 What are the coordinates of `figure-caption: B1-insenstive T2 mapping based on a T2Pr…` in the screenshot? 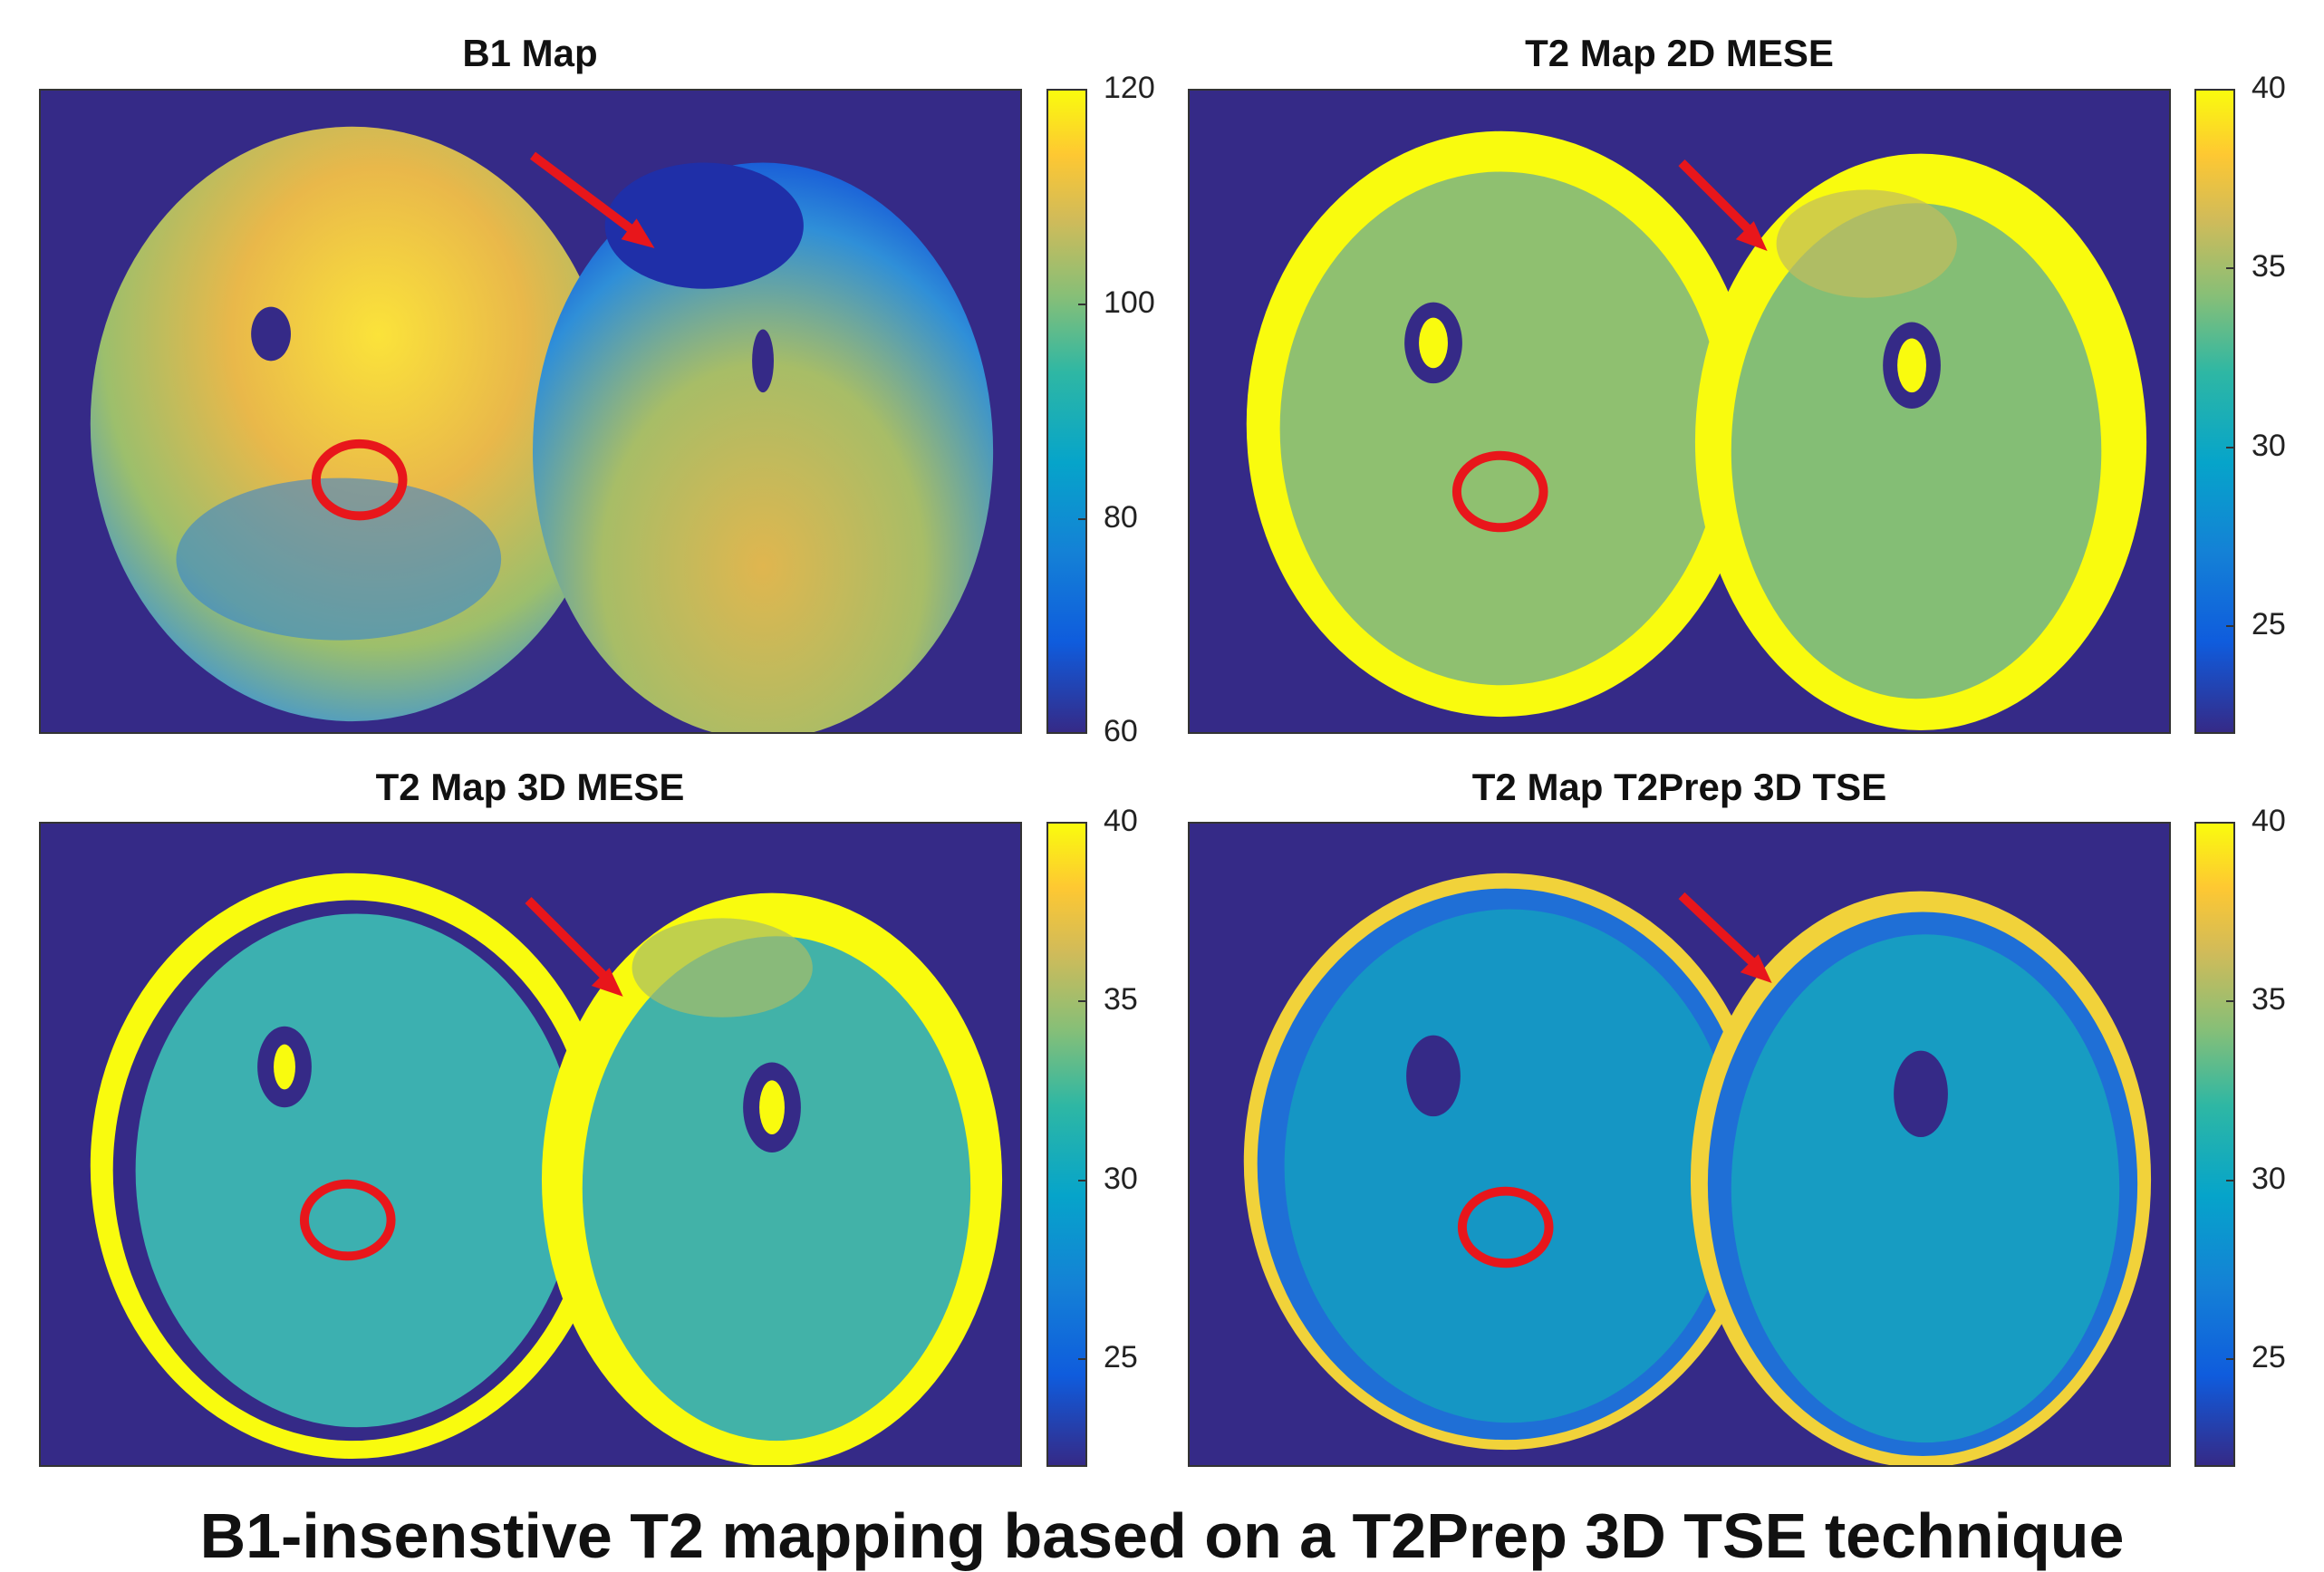 It's located at (1162, 1536).